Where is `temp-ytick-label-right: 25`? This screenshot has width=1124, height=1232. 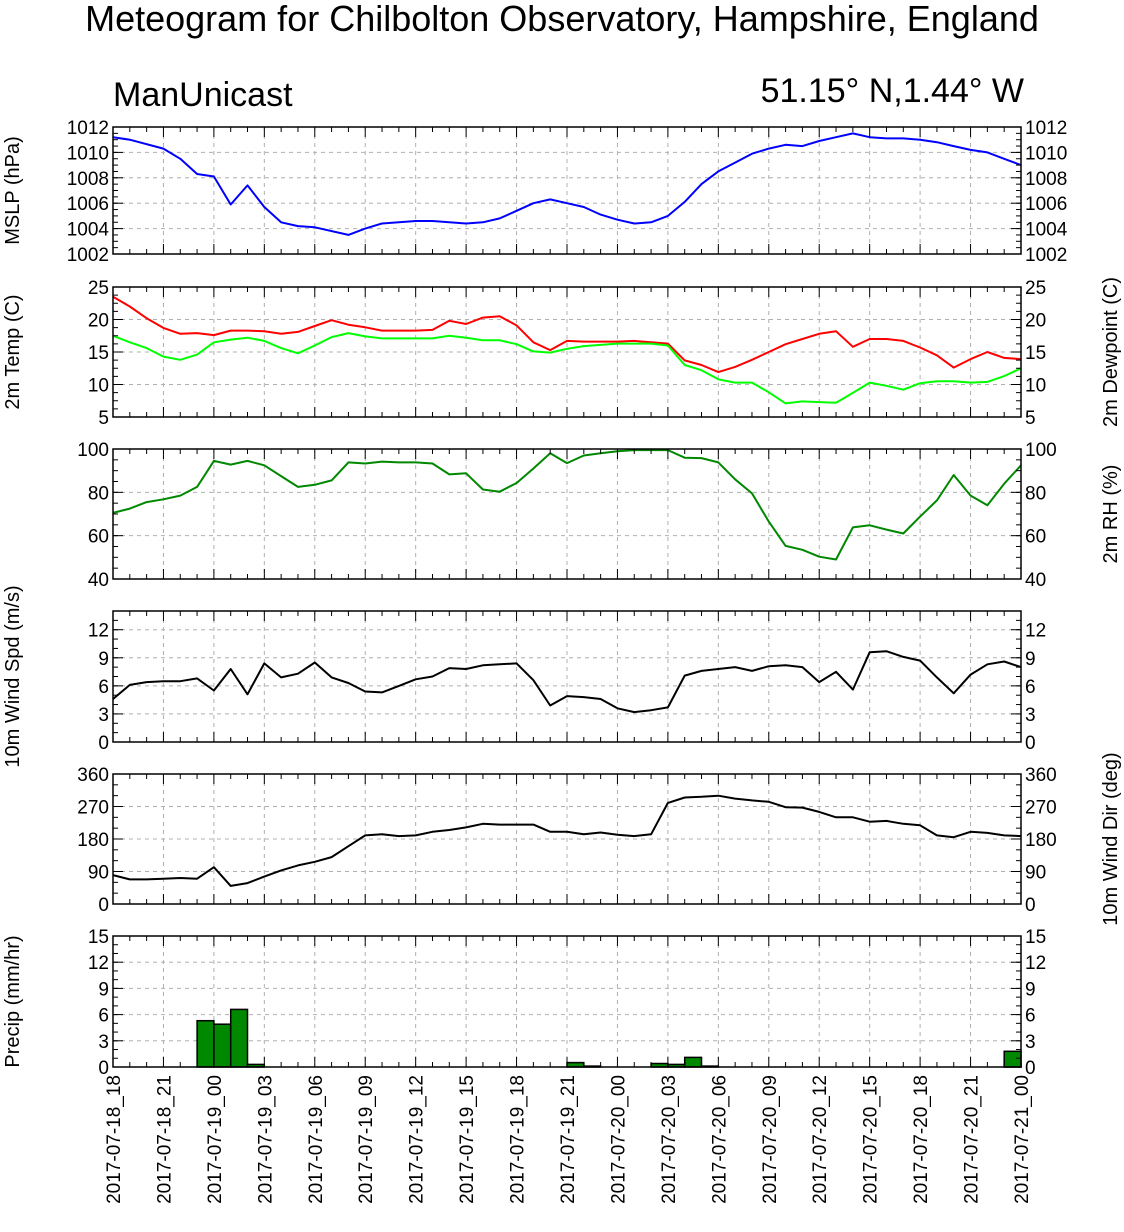 temp-ytick-label-right: 25 is located at coordinates (1035, 288).